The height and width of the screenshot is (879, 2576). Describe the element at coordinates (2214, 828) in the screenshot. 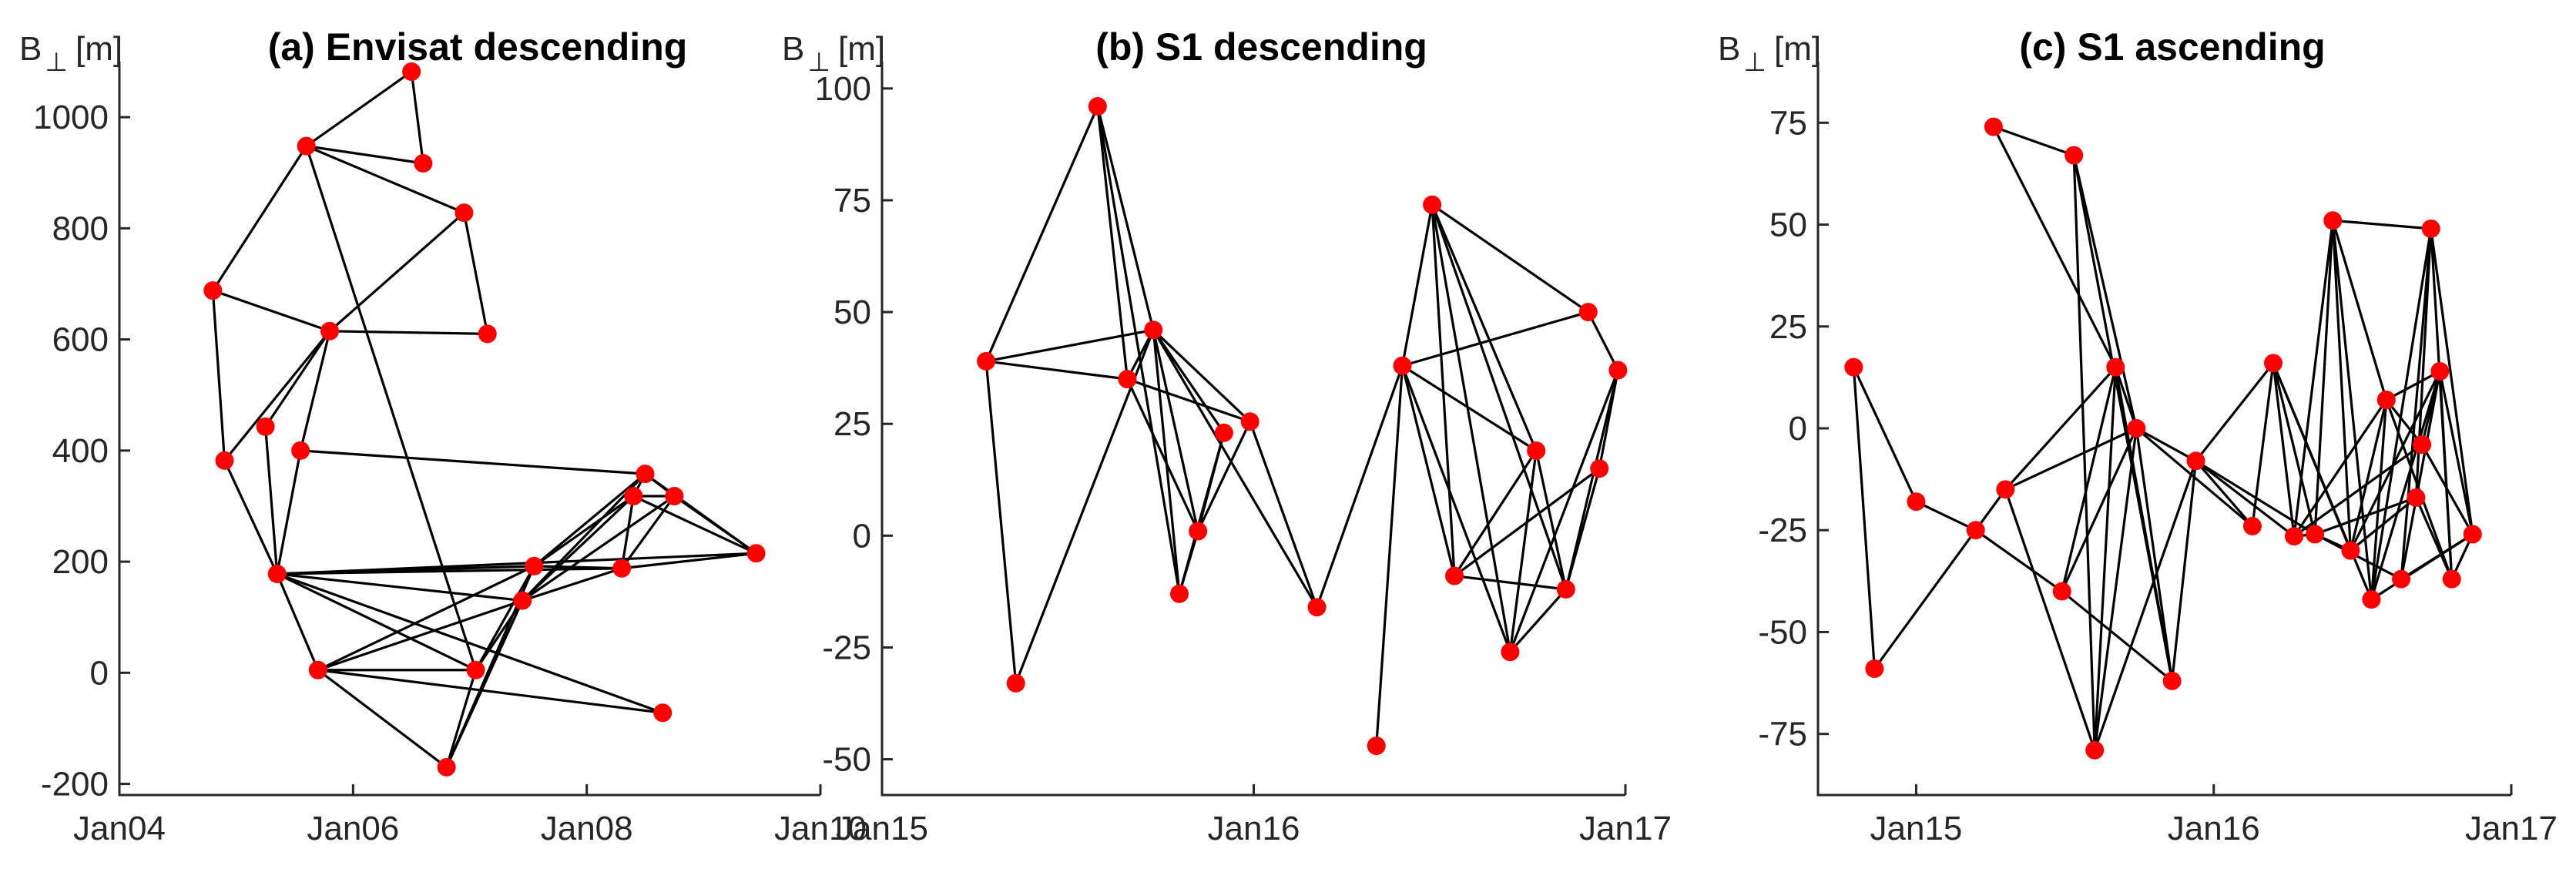

I see `chart-3-xtick-label: Jan16` at that location.